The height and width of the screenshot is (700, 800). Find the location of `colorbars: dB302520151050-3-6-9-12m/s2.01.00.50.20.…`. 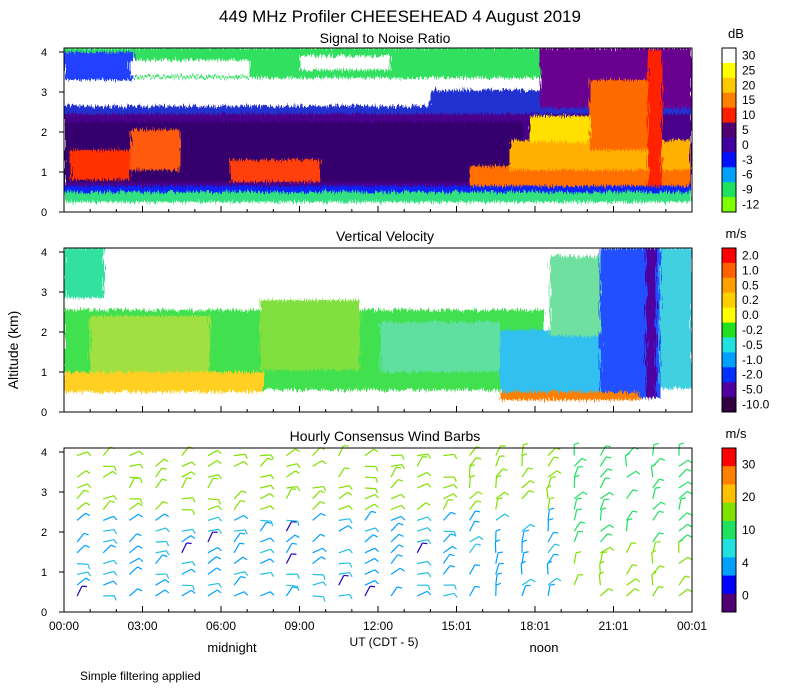

colorbars: dB302520151050-3-6-9-12m/s2.01.00.50.20.… is located at coordinates (745, 319).